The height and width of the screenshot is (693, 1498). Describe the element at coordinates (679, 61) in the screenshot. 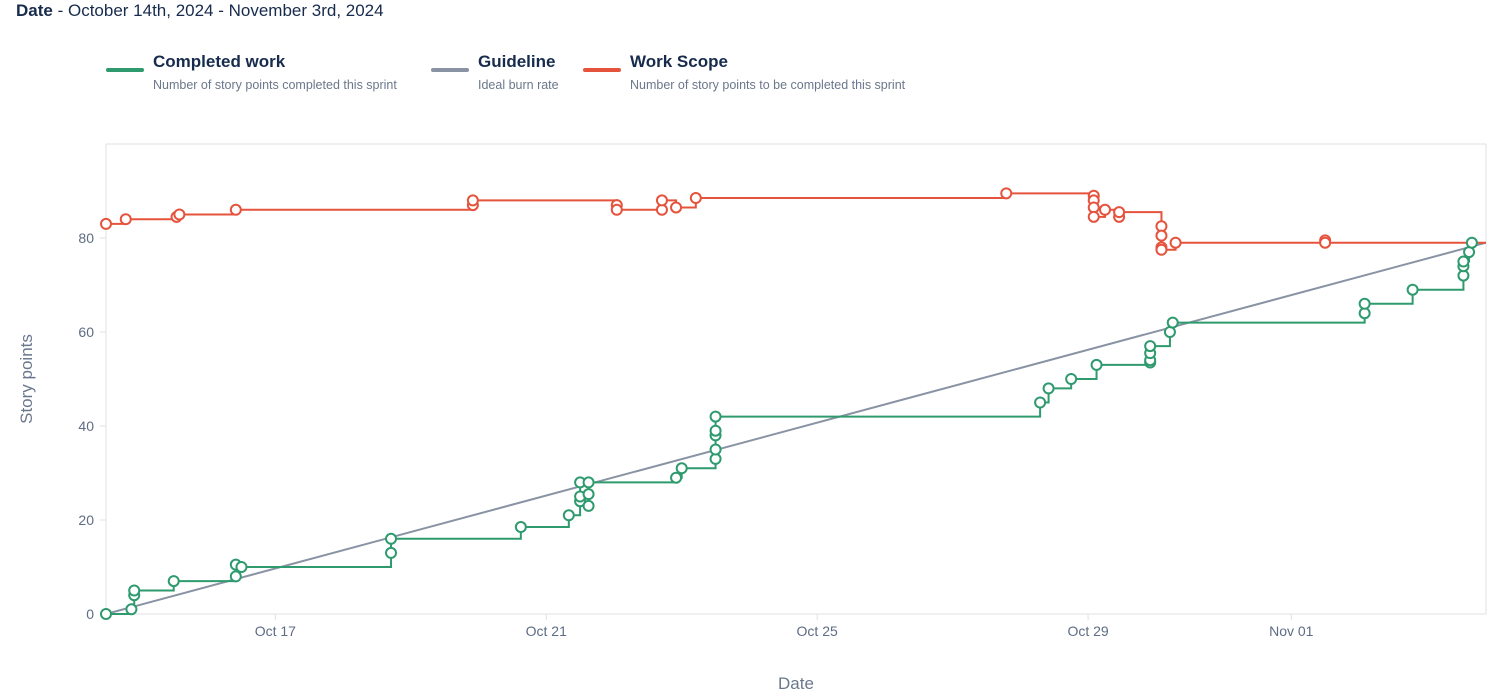

I see `legend-title-work-scope: Work Scope` at that location.